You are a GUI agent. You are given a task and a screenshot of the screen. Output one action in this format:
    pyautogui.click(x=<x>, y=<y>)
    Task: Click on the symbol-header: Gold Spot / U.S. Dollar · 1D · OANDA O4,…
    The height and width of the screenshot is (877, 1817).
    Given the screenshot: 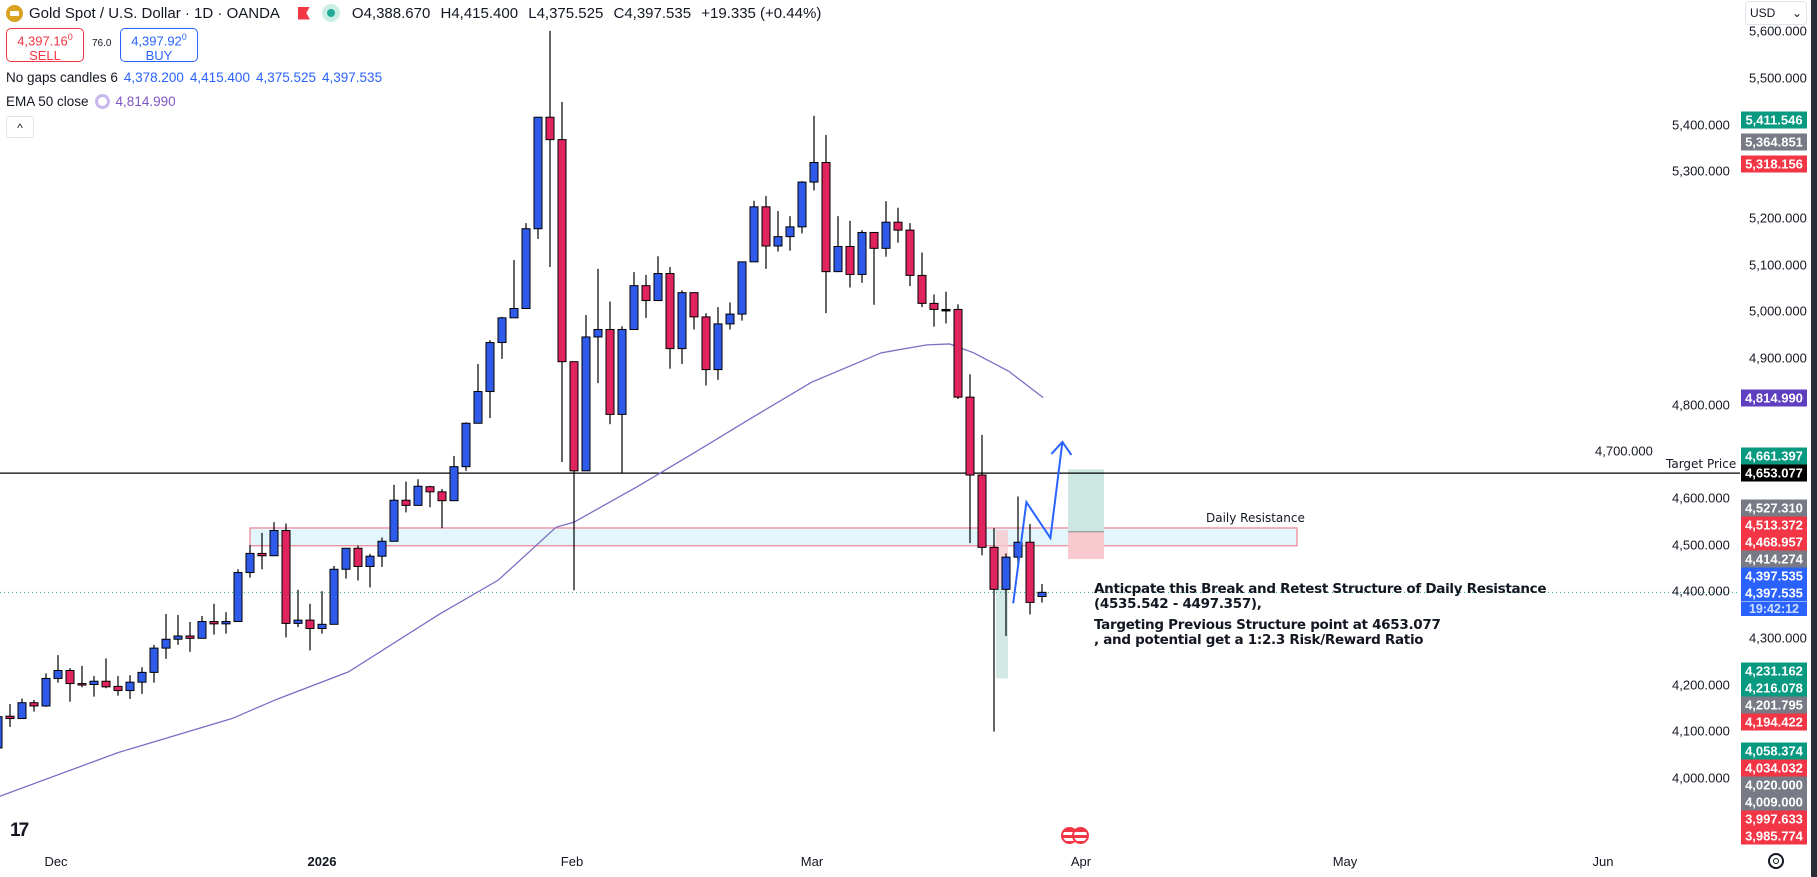 What is the action you would take?
    pyautogui.click(x=413, y=13)
    